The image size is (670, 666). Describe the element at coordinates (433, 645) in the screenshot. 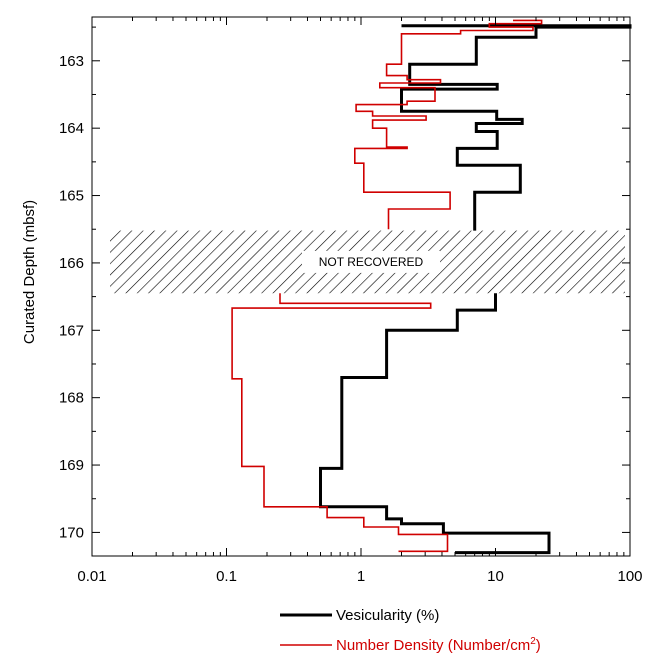

I see `legend-label-number-density-main: Number Density (Number/cm` at that location.